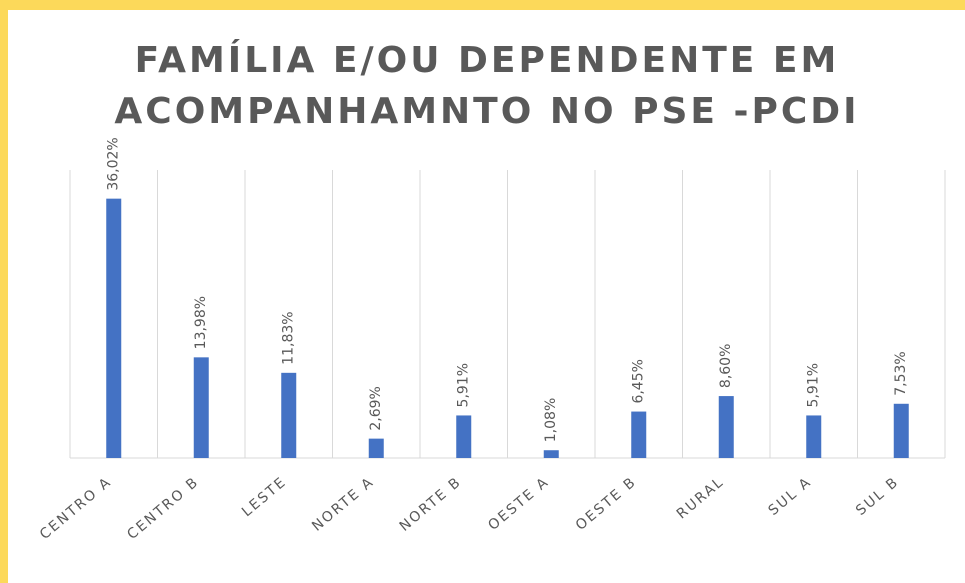  What do you see at coordinates (376, 408) in the screenshot?
I see `data-label: 2,69%` at bounding box center [376, 408].